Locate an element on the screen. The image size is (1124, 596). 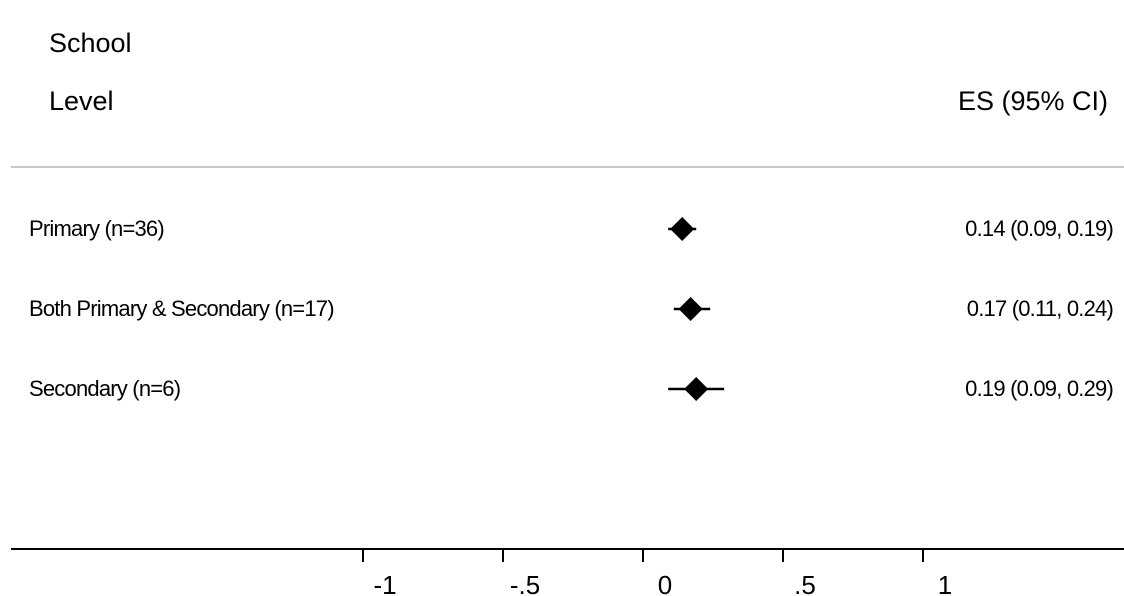
row-value-secondary: 0.19 (0.09, 0.29) is located at coordinates (1039, 388).